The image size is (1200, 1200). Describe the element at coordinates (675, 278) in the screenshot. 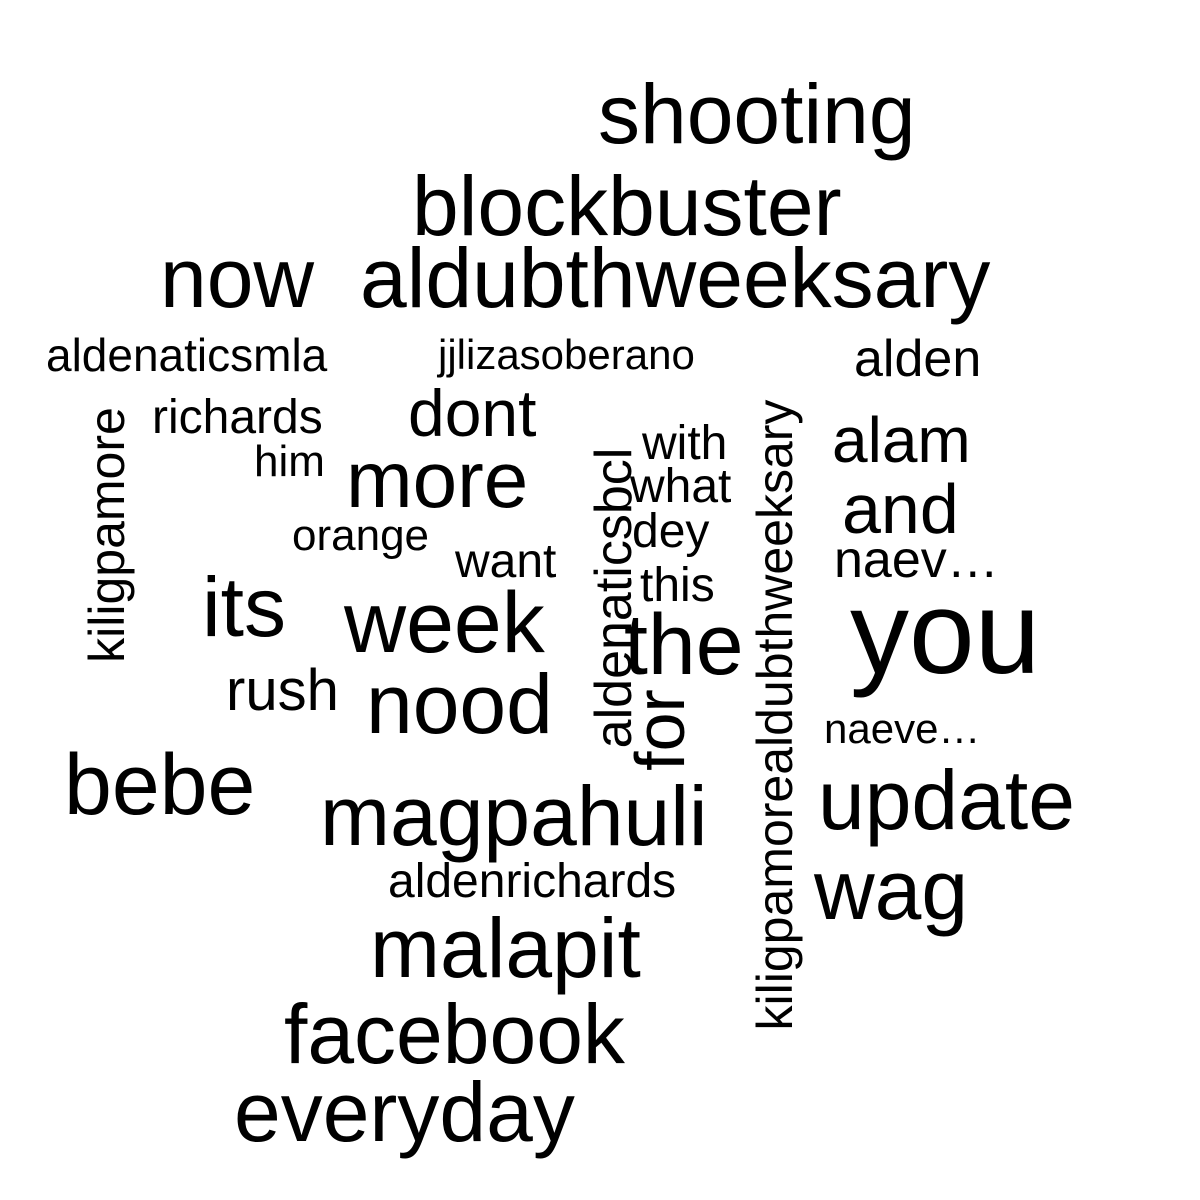

I see `word-aldubthweeksary: aldubthweeksary` at that location.